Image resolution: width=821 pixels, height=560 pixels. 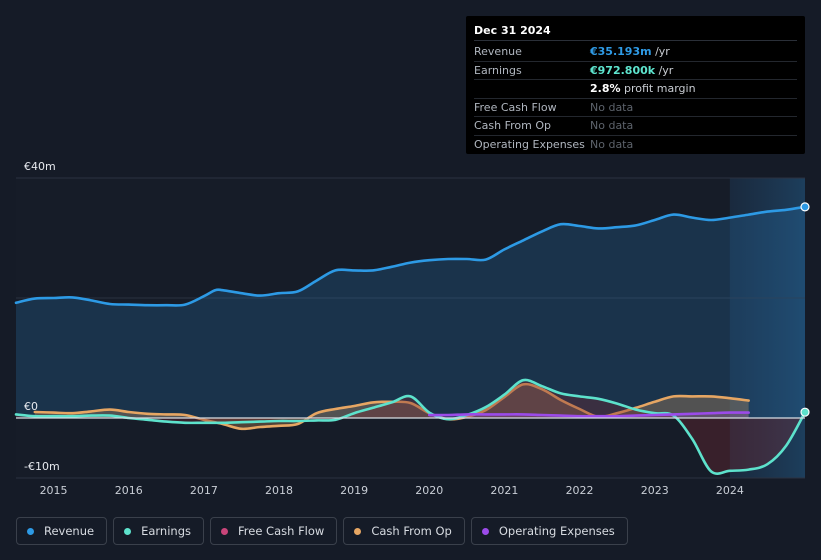 I want to click on legend-label: Free Cash Flow, so click(x=281, y=531).